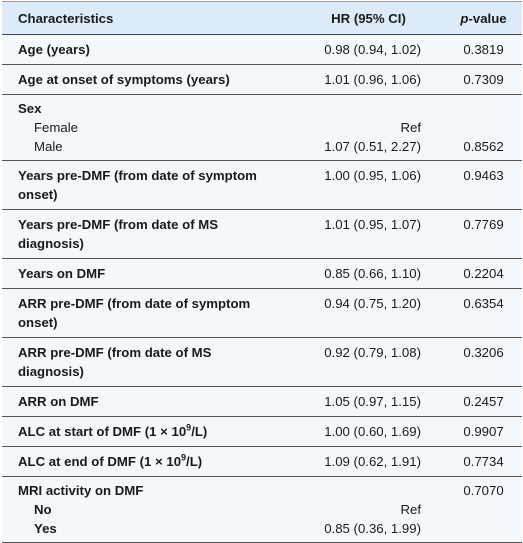 This screenshot has width=523, height=543. Describe the element at coordinates (368, 234) in the screenshot. I see `row-hr: 1.01 (0.95, 1.07)` at that location.